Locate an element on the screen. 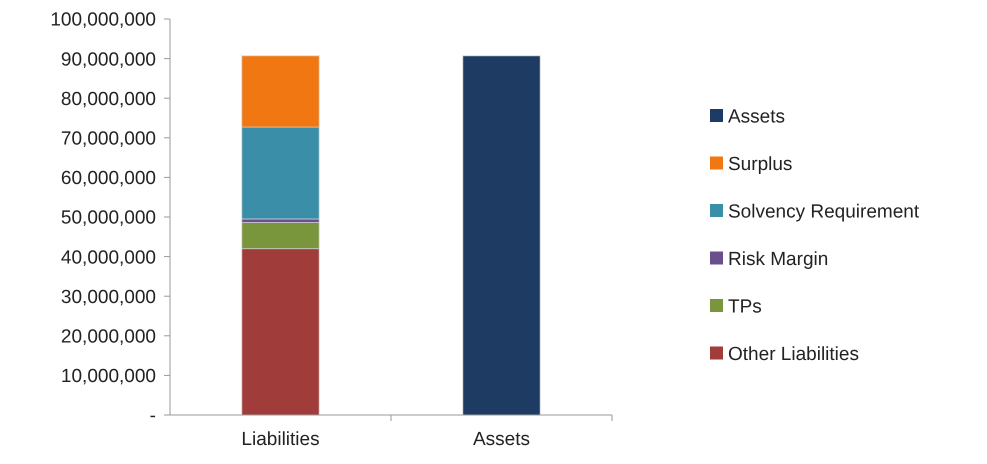 Image resolution: width=987 pixels, height=464 pixels. y-tick-label: 90,000,000 is located at coordinates (108, 59).